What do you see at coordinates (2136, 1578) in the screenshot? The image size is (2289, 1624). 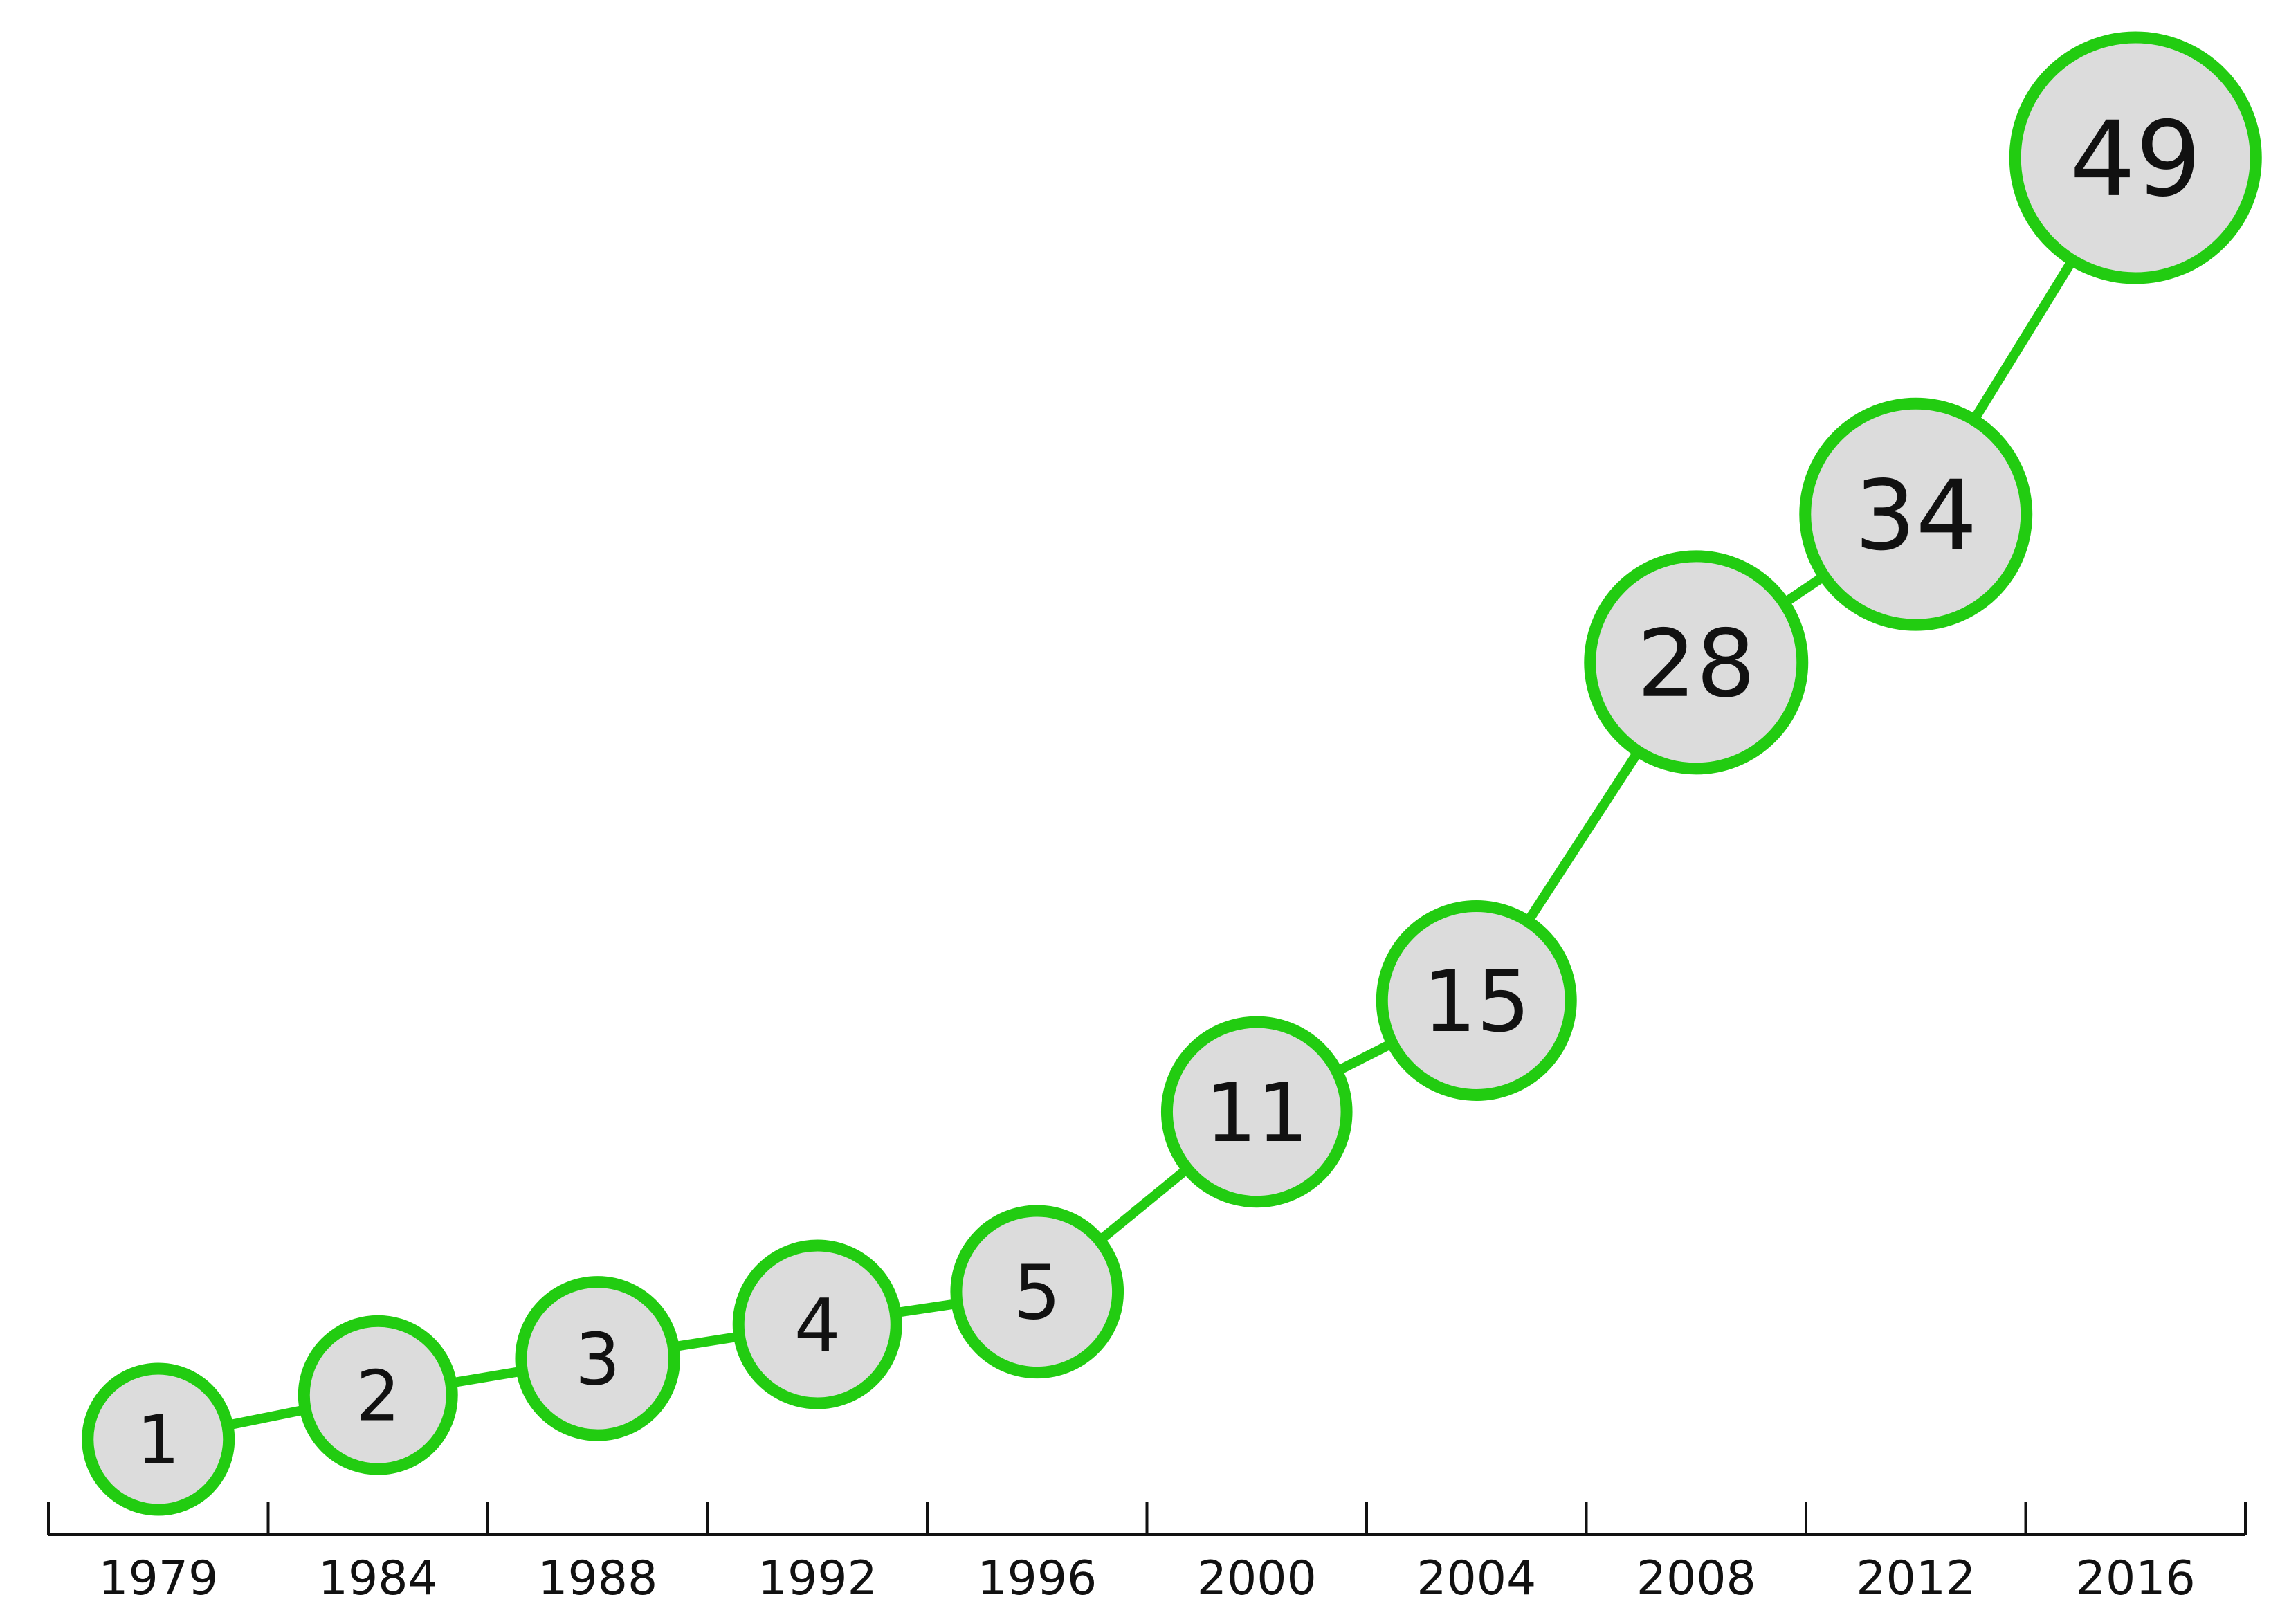 I see `x-tick-label: 2016` at bounding box center [2136, 1578].